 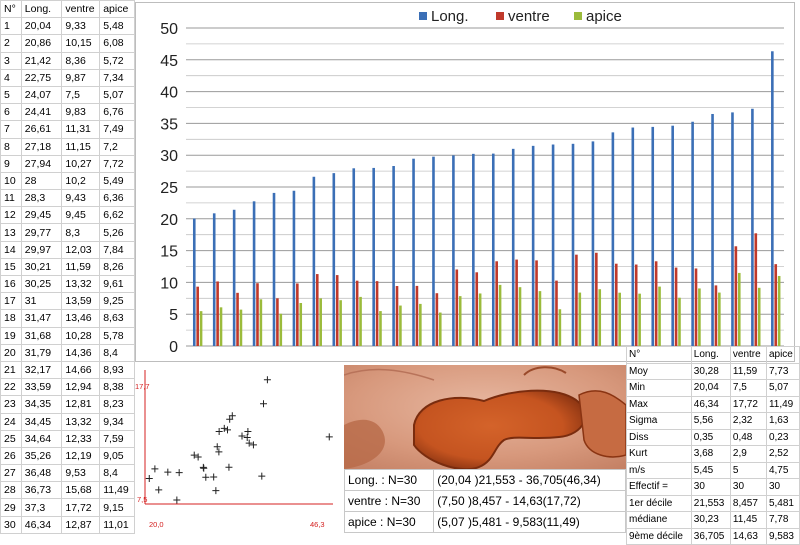 What do you see at coordinates (67, 421) in the screenshot?
I see `table-row: 24 34,45 13,32 9,34` at bounding box center [67, 421].